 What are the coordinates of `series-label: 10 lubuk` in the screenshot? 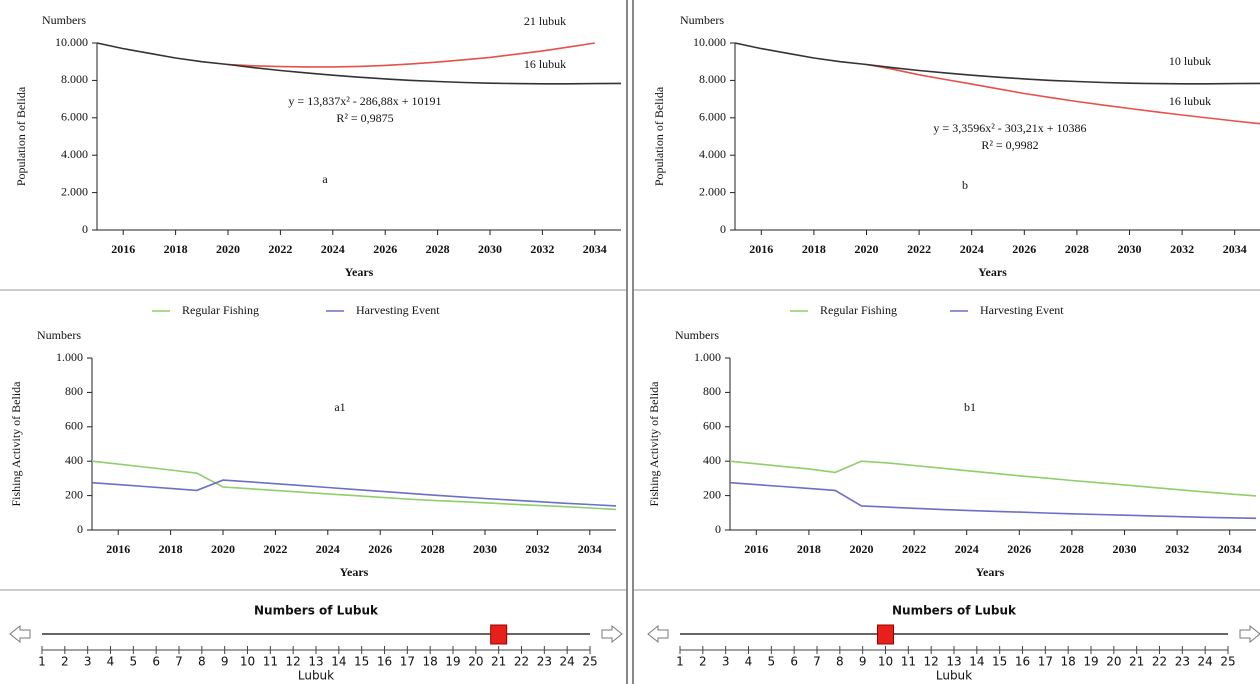 It's located at (1190, 61).